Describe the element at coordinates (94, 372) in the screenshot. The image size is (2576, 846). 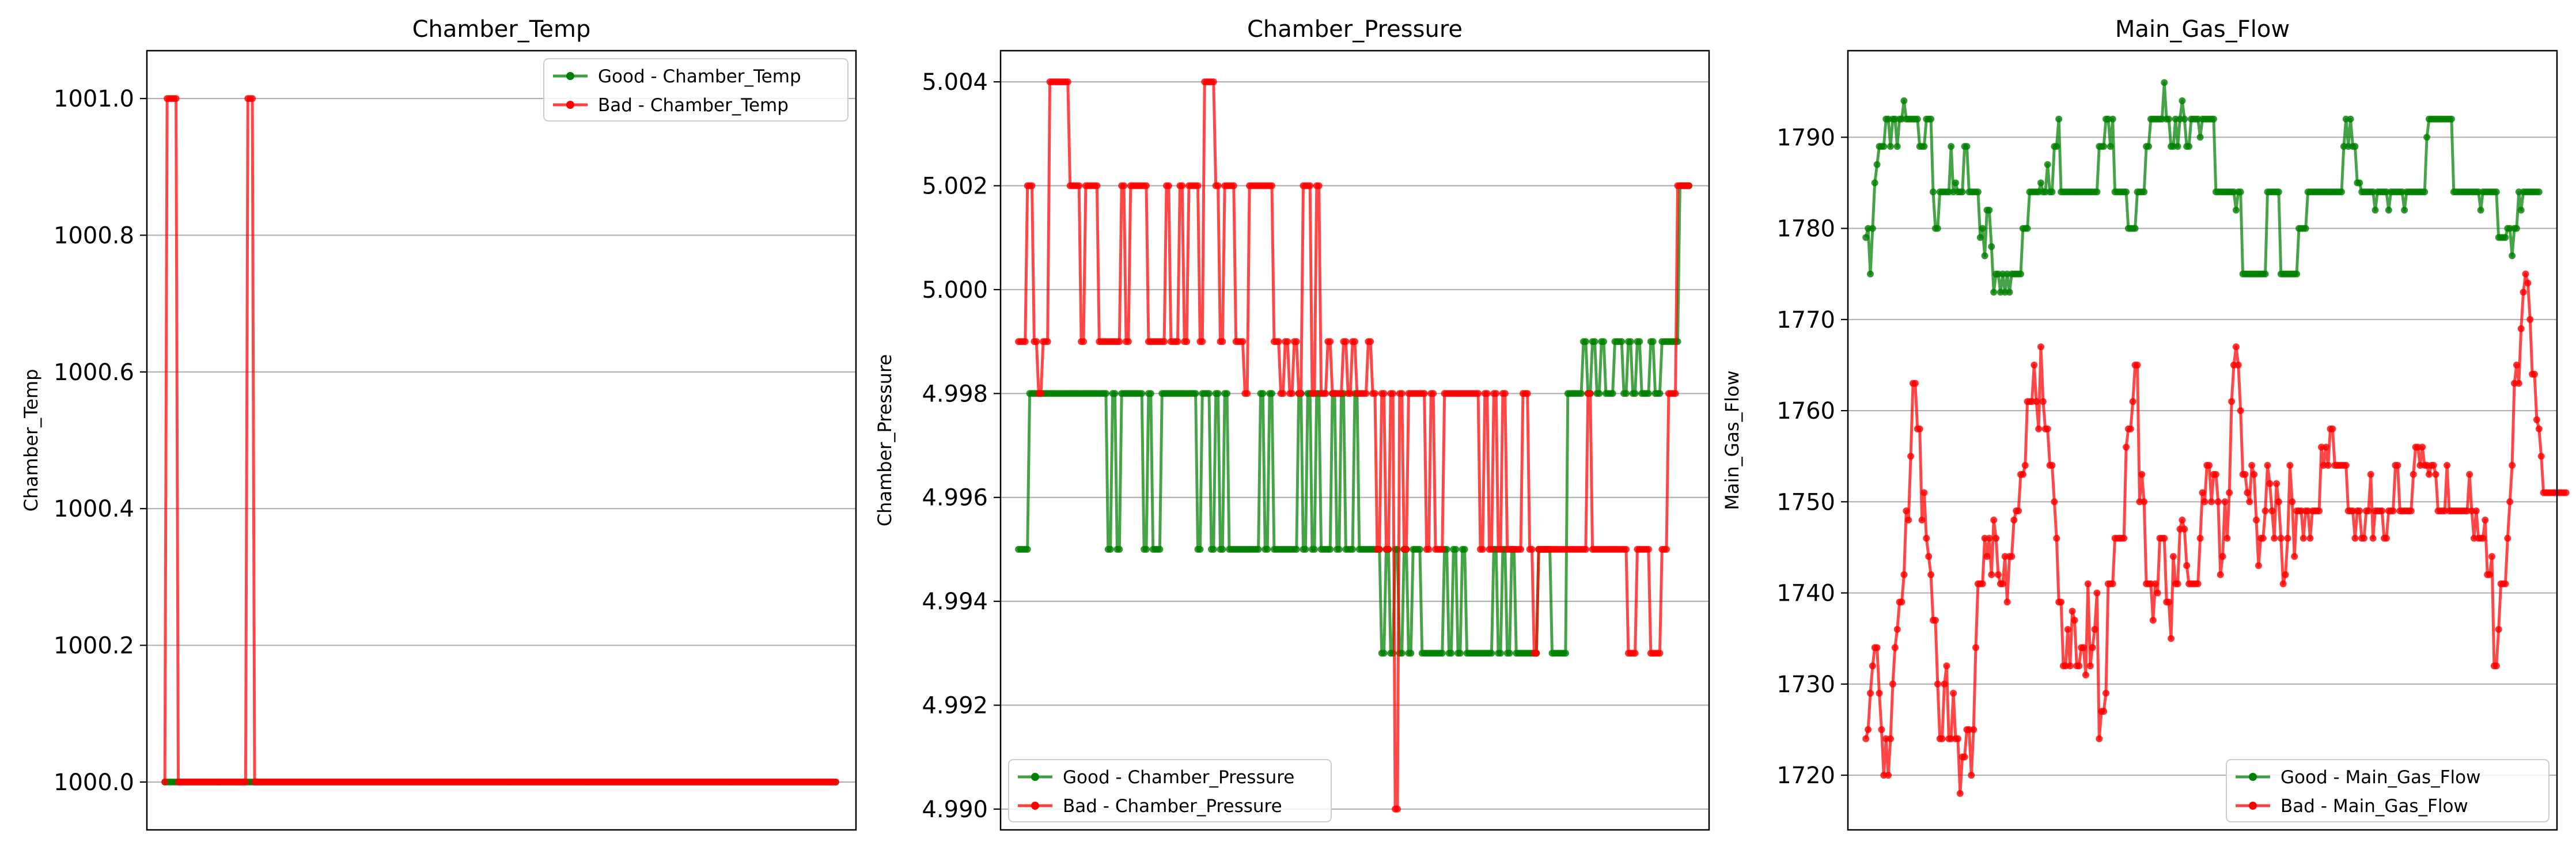
I see `chart-chamber-temp-ytick-label: 1000.6` at that location.